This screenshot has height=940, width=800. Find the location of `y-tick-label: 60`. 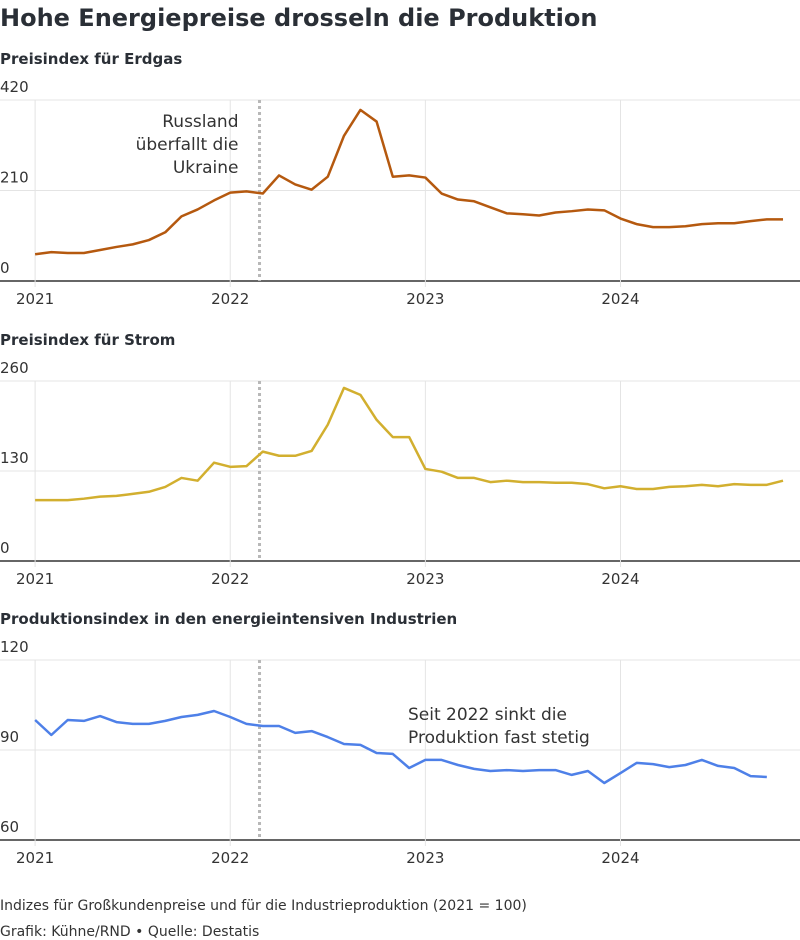

y-tick-label: 60 is located at coordinates (9, 827).